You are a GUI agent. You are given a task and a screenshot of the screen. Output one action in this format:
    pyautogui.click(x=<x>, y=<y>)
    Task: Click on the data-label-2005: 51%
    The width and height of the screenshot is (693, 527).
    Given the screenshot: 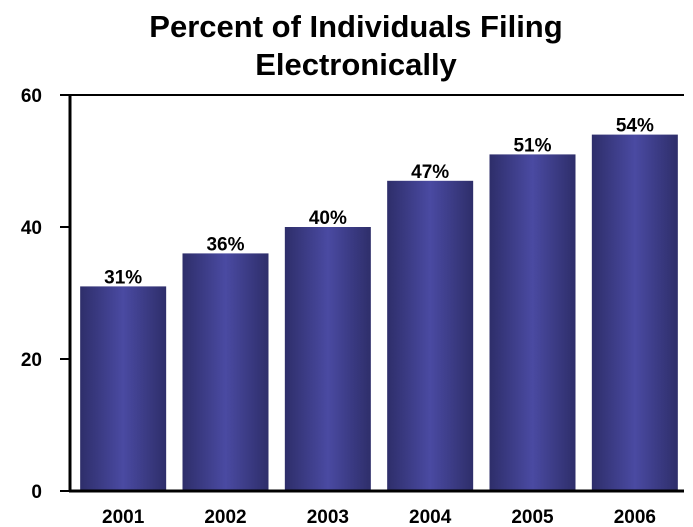 What is the action you would take?
    pyautogui.click(x=532, y=145)
    